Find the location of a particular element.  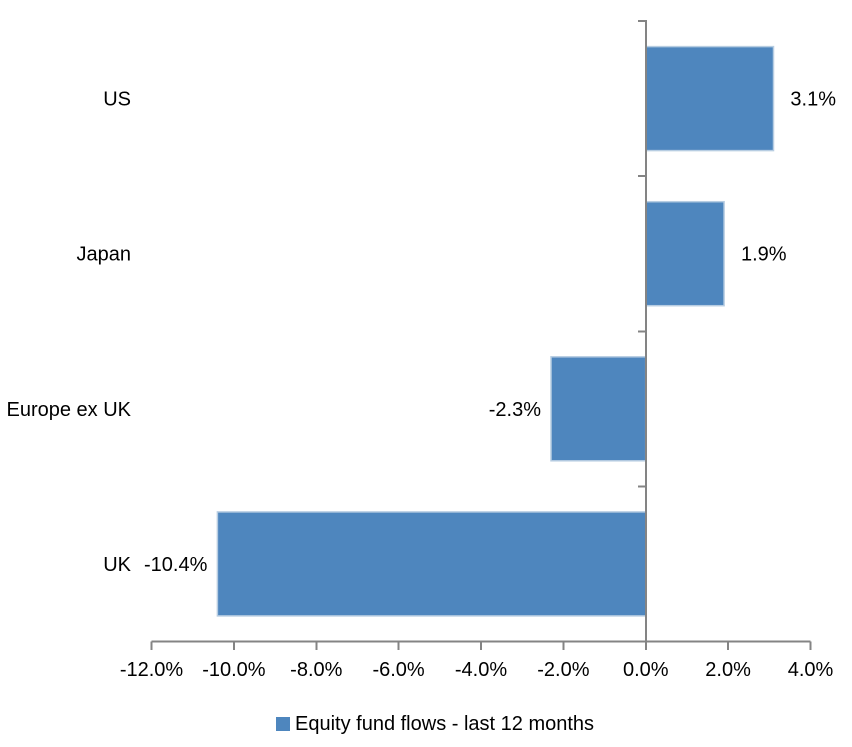

legend-swatch-icon is located at coordinates (283, 724).